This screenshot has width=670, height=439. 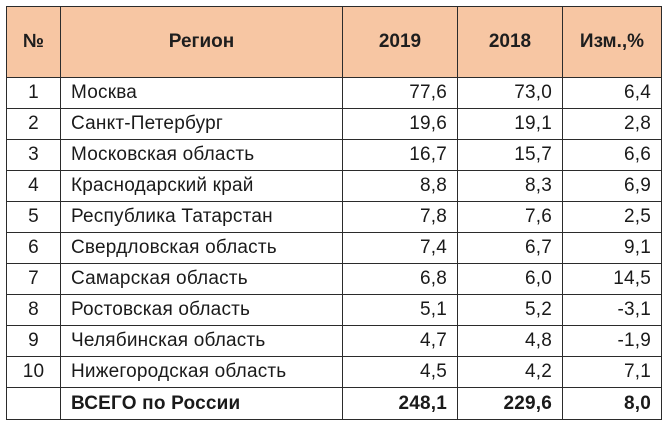 I want to click on row-2018: 4,2, so click(x=510, y=372).